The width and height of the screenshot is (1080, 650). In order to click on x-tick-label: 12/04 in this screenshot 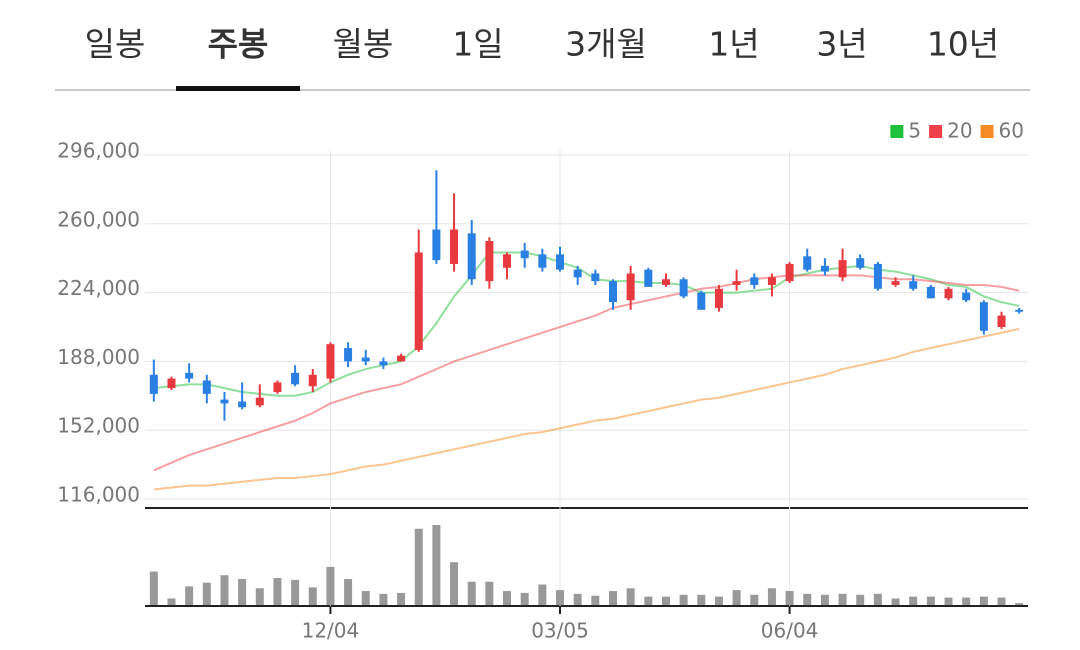, I will do `click(331, 631)`.